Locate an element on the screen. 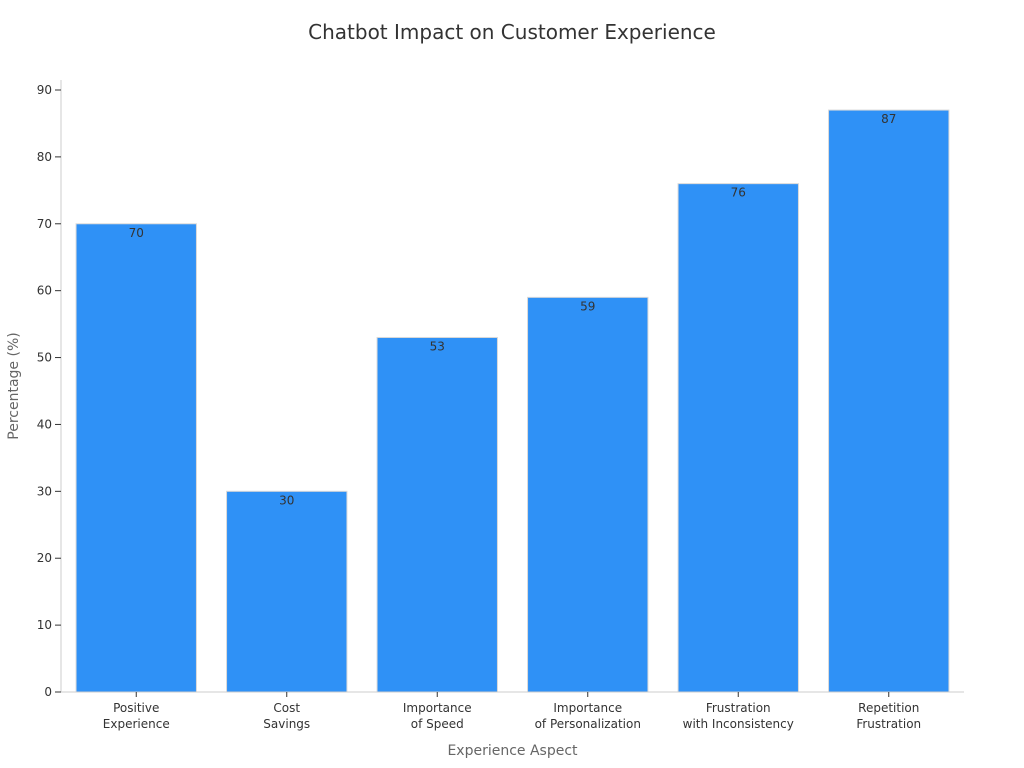 The image size is (1024, 768). x-tick-label-line: Repetition is located at coordinates (888, 708).